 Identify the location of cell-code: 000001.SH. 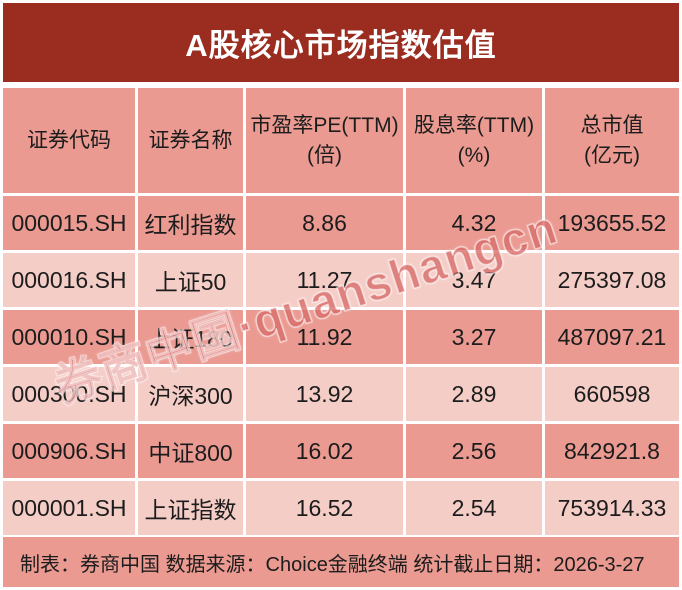
(69, 508).